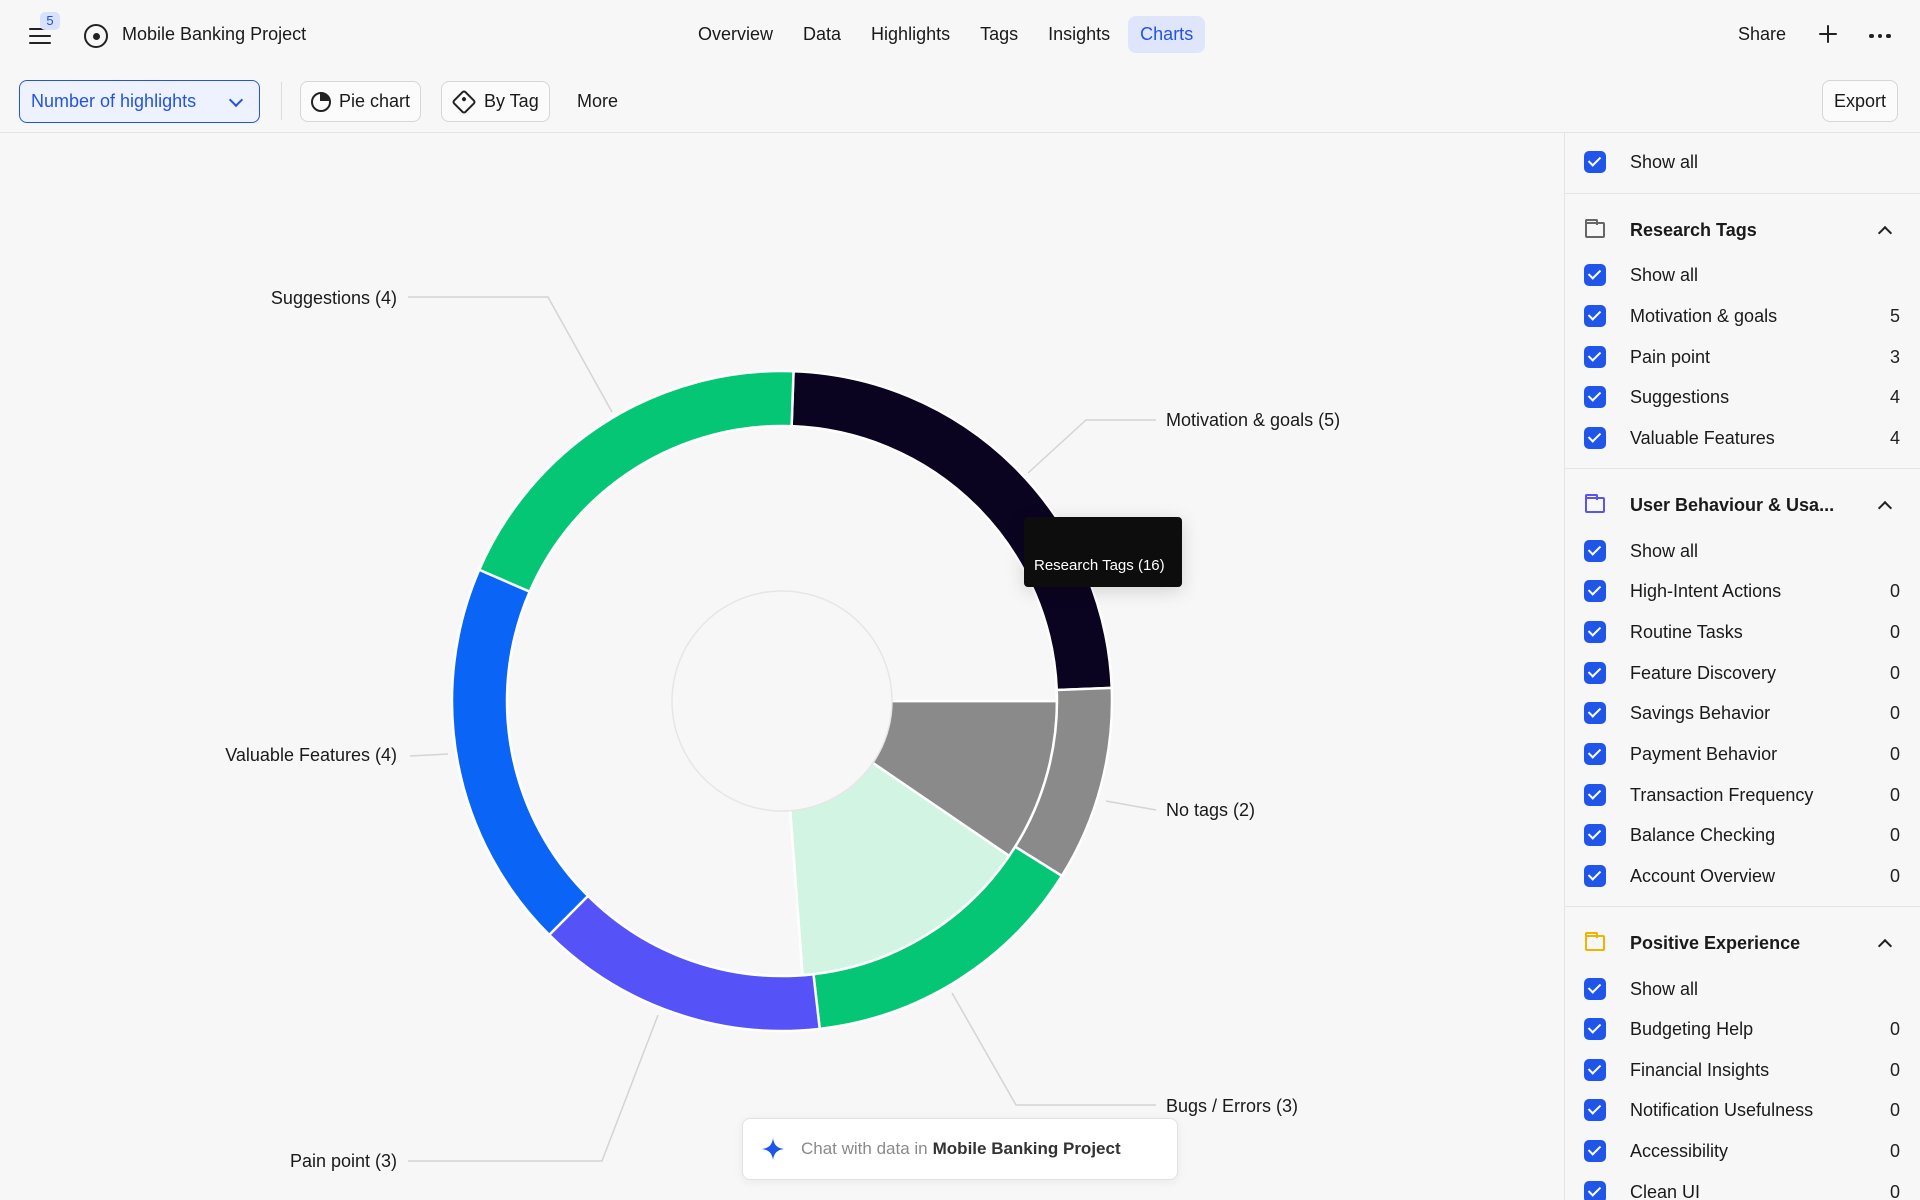  What do you see at coordinates (1167, 34) in the screenshot?
I see `tab-charts: Charts` at bounding box center [1167, 34].